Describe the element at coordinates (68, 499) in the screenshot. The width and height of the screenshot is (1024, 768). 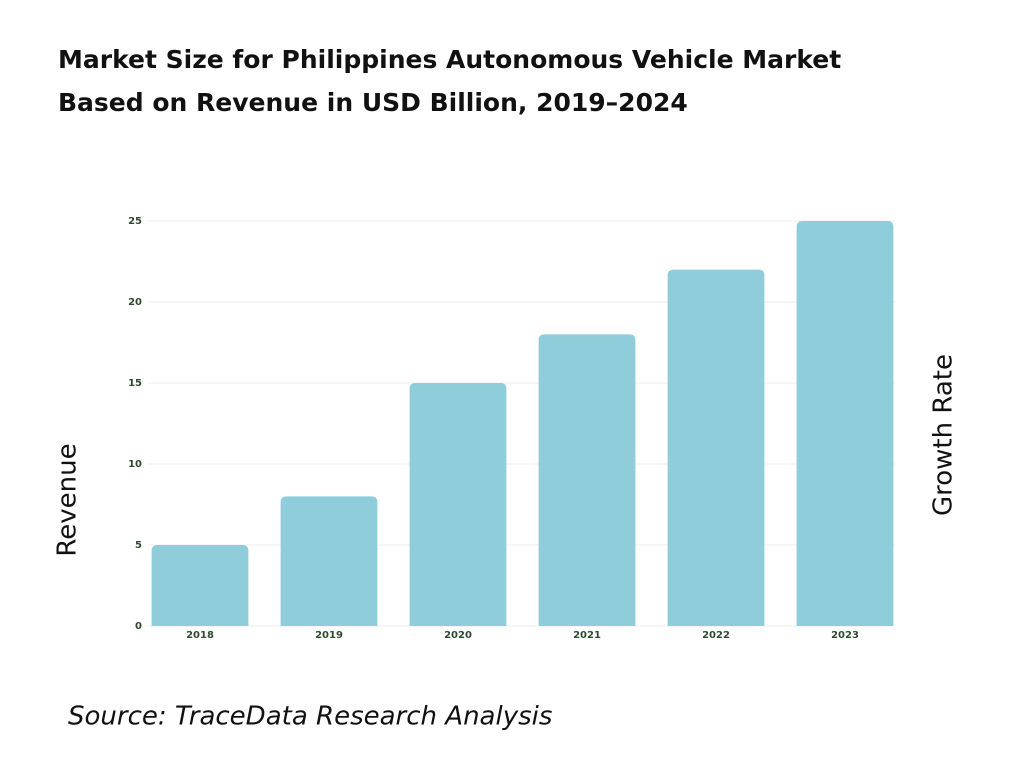
I see `y-axis-title: Revenue` at that location.